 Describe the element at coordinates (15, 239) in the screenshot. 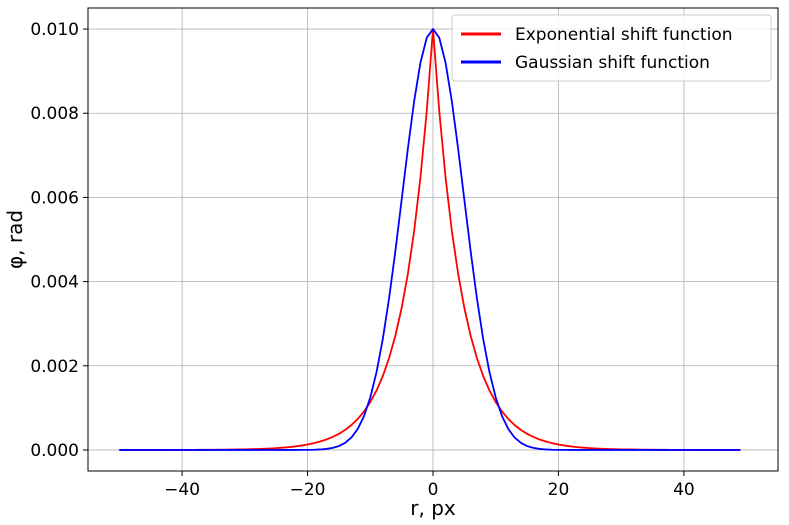

I see `y-axis-label: φ, rad` at that location.